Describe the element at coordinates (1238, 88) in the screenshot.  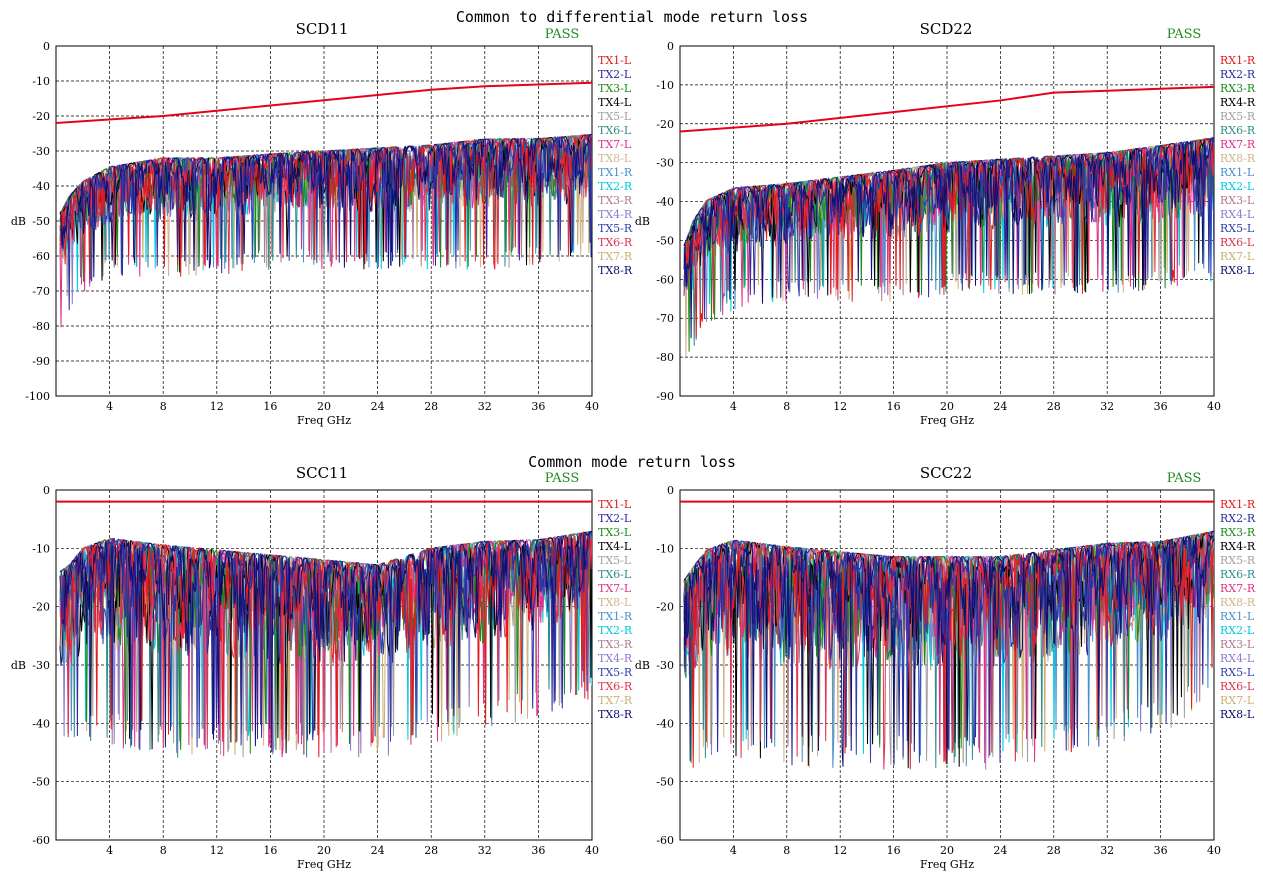
I see `legend-entry: RX3-R` at that location.